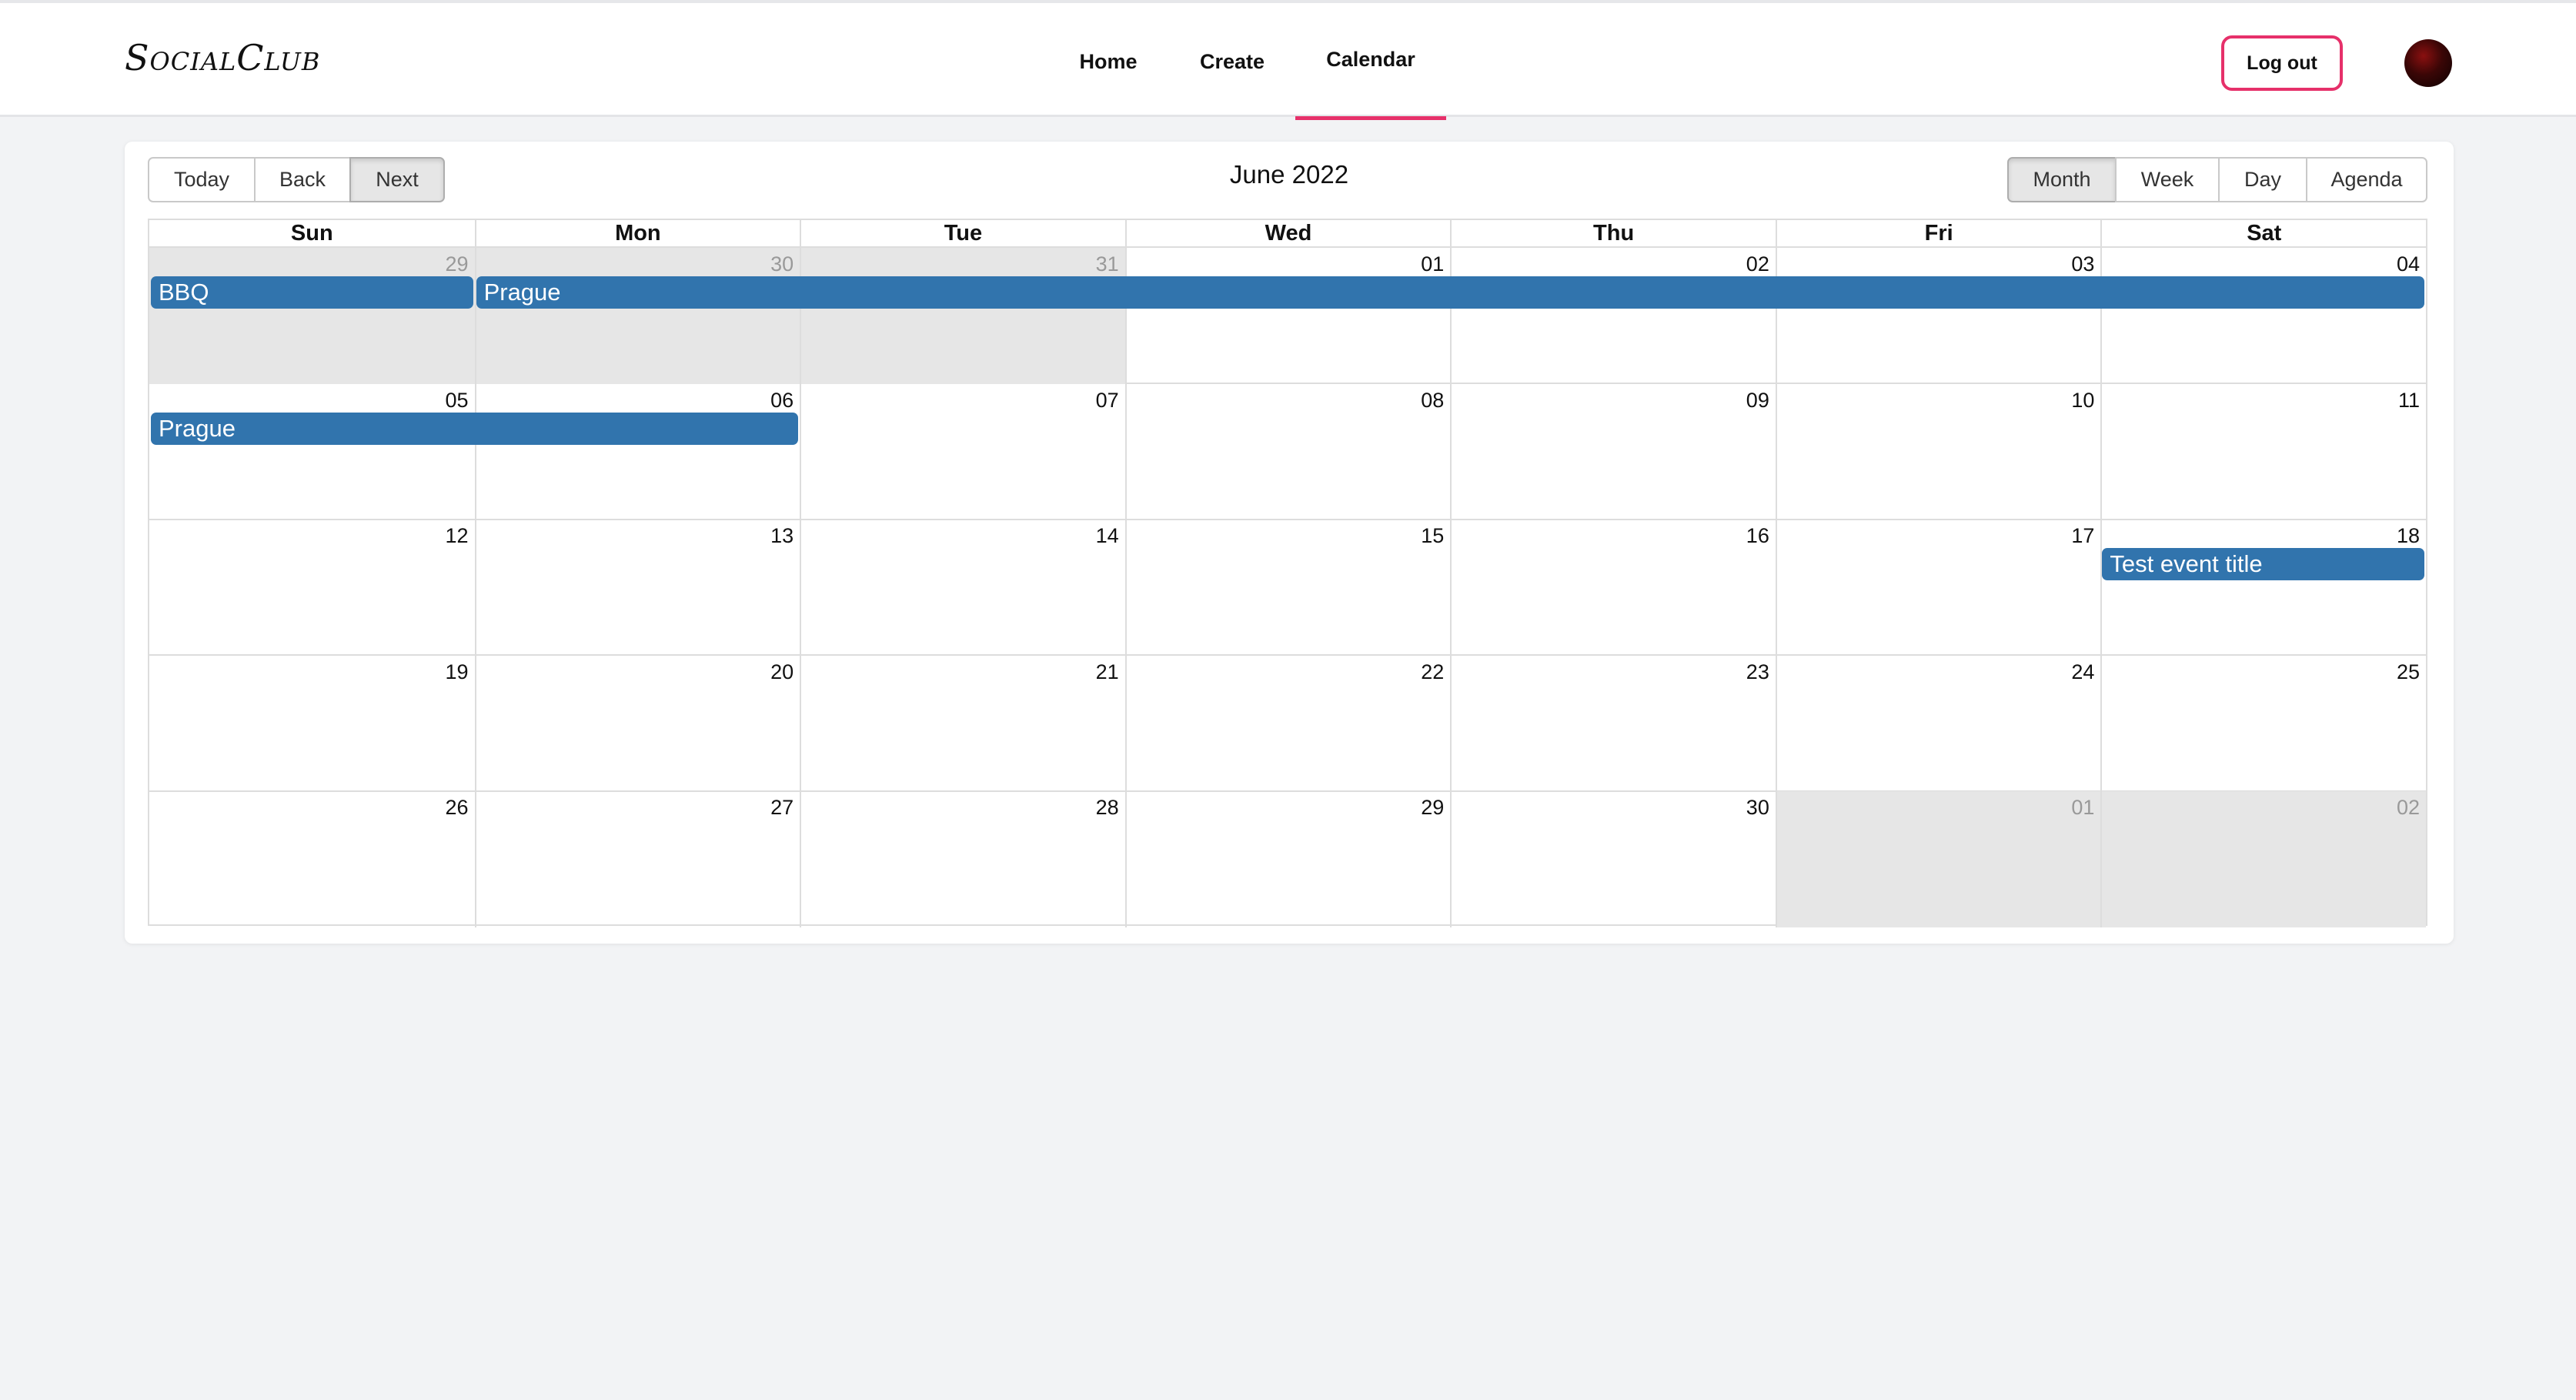 The width and height of the screenshot is (2576, 1400). I want to click on nav-calendar: Calendar, so click(1370, 62).